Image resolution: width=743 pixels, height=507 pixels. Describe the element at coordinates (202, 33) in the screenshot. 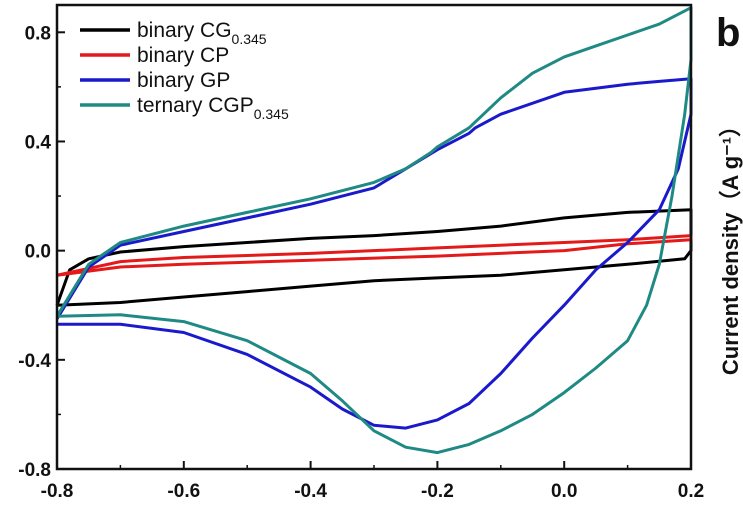

I see `legend-entry: binary CG0.345` at that location.